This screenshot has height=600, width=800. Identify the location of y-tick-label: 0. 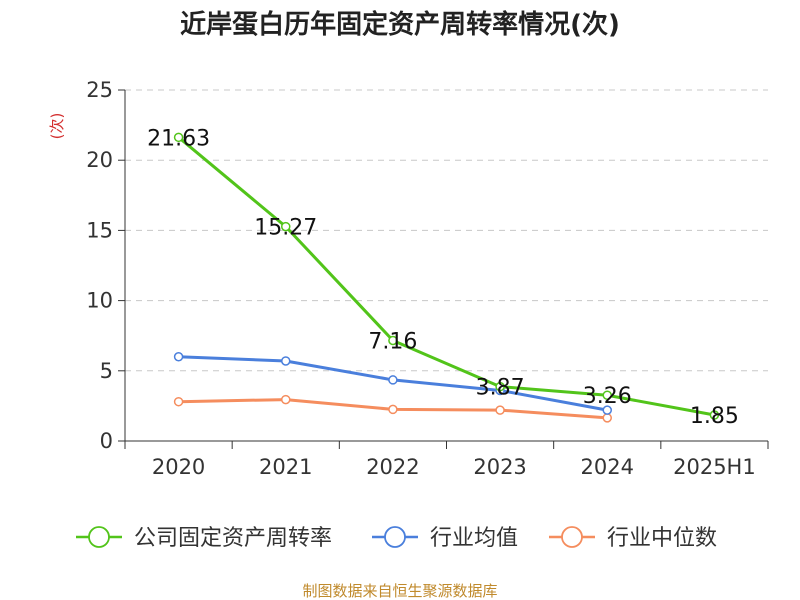
(106, 441).